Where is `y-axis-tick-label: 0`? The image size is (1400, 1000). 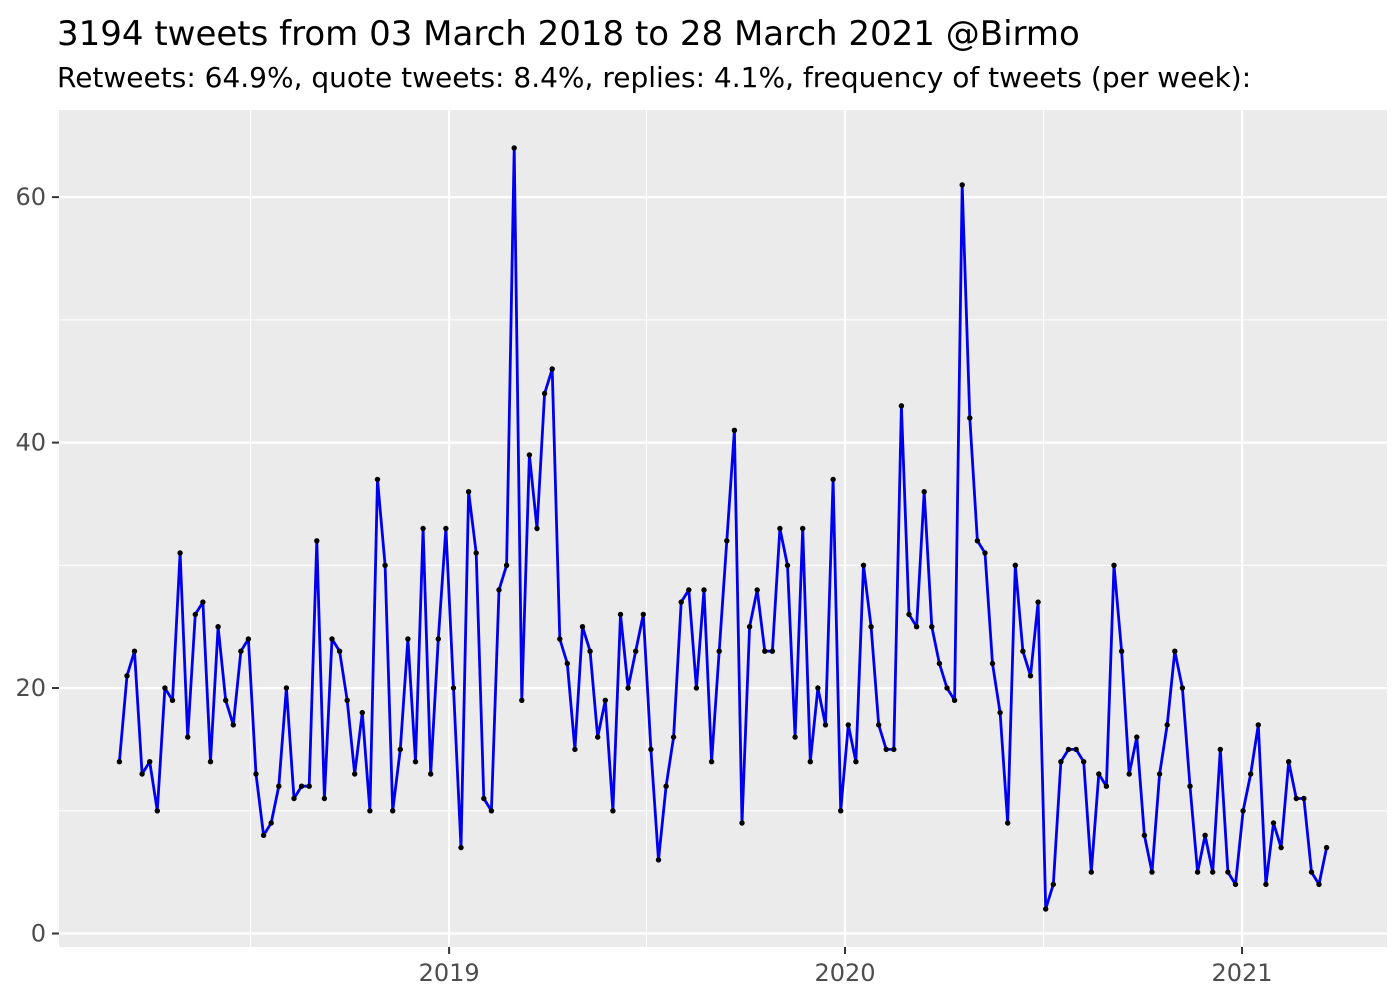
y-axis-tick-label: 0 is located at coordinates (38, 934).